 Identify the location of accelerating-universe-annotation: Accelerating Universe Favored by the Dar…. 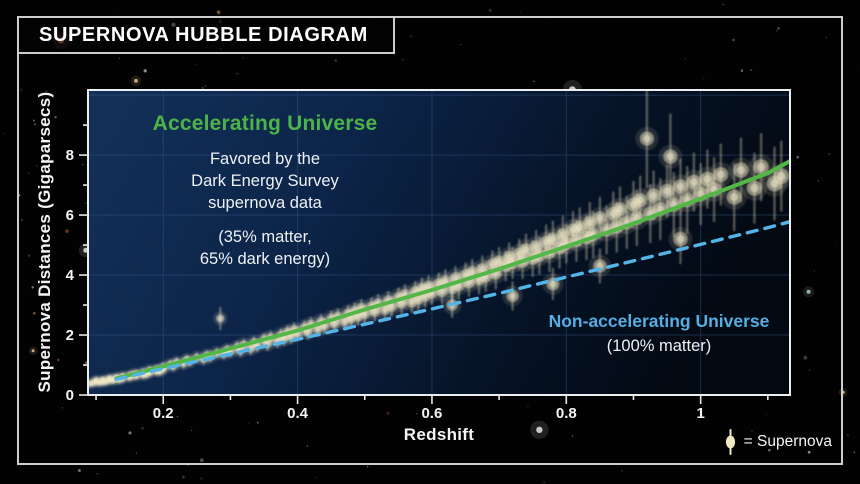
(265, 191).